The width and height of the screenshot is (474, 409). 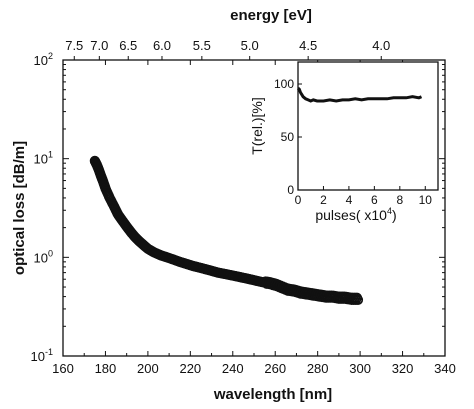 I want to click on y-tick-label: 10¹, so click(x=43, y=158).